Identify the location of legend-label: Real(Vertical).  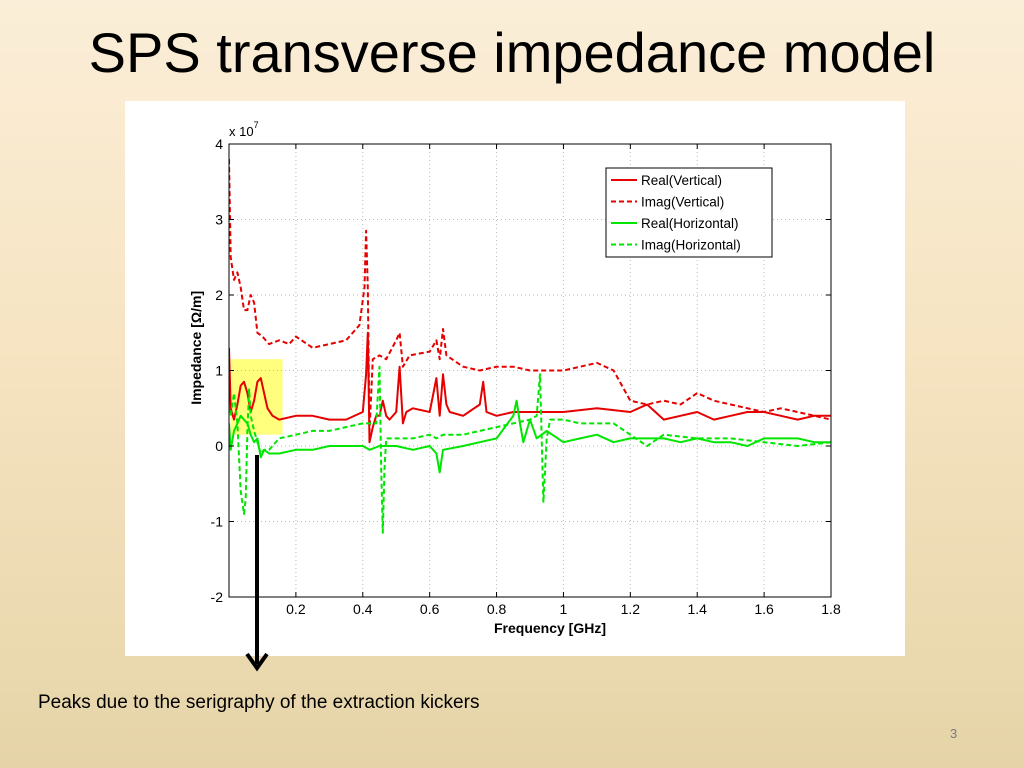
(681, 180).